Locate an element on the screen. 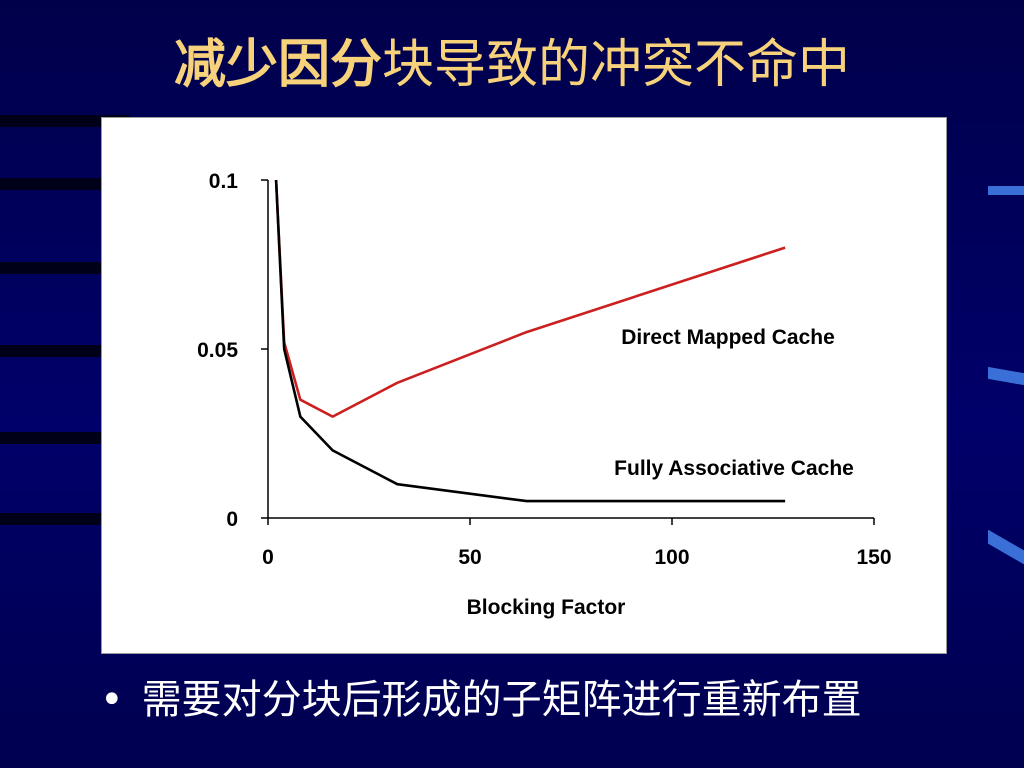 This screenshot has width=1024, height=768. x-tick-label: 100 is located at coordinates (671, 557).